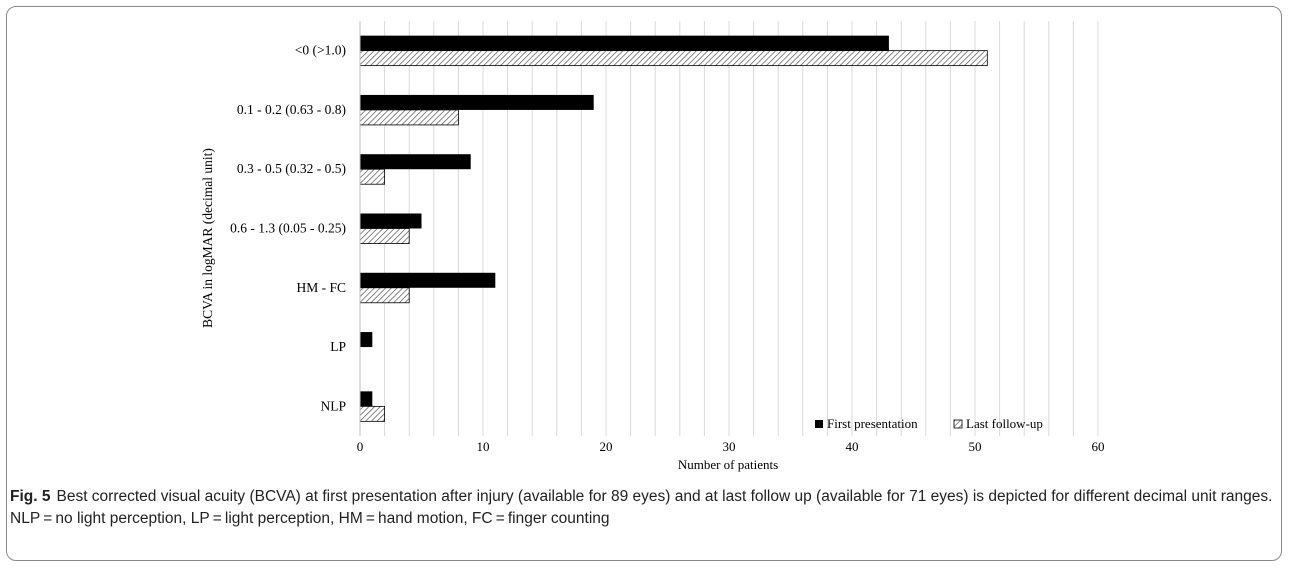  What do you see at coordinates (929, 423) in the screenshot?
I see `legend: First presentation Last follow-up` at bounding box center [929, 423].